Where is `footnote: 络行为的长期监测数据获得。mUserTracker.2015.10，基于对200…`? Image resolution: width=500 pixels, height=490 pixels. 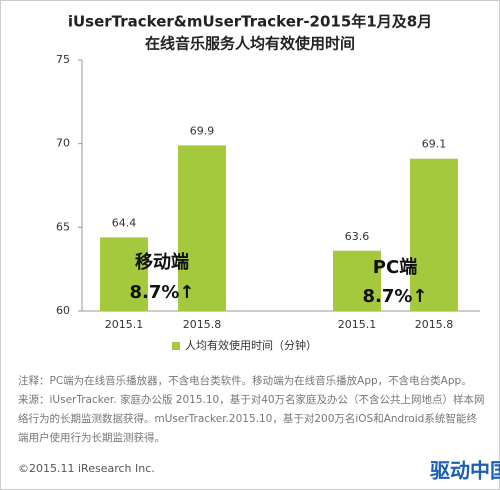
footnote: 络行为的长期监测数据获得。mUserTracker.2015.10，基于对200… is located at coordinates (247, 418).